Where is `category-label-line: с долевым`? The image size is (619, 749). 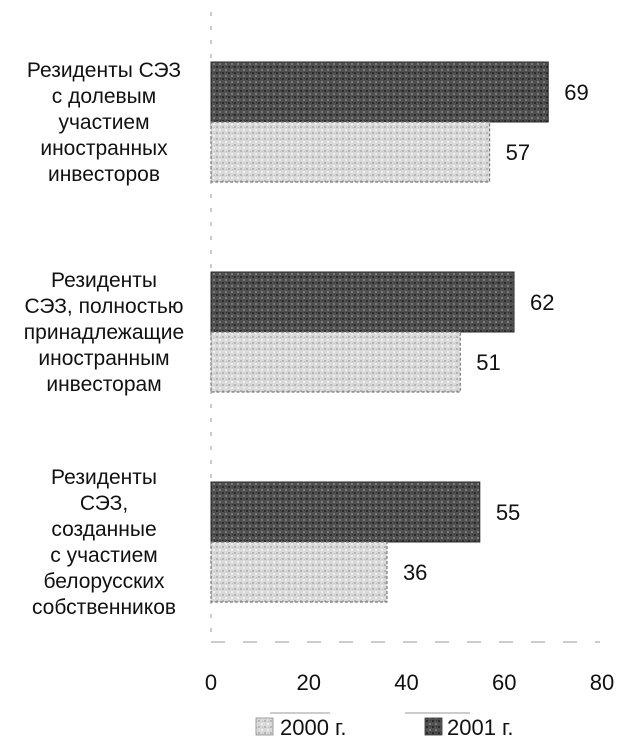 category-label-line: с долевым is located at coordinates (104, 96).